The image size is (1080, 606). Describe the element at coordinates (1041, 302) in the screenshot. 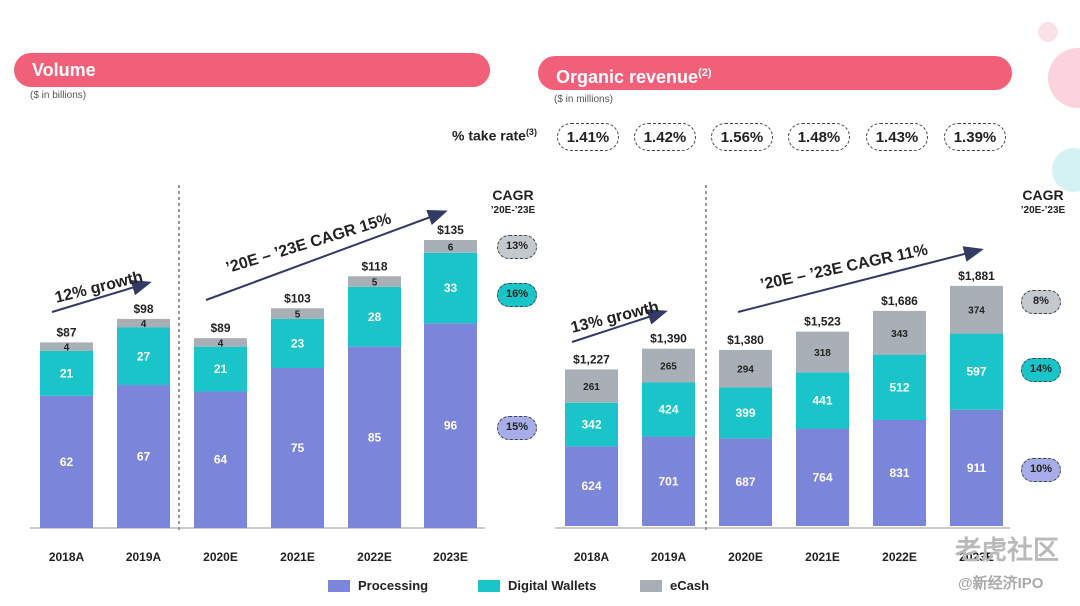

I see `revenue-cagr-ecash: 8%` at that location.